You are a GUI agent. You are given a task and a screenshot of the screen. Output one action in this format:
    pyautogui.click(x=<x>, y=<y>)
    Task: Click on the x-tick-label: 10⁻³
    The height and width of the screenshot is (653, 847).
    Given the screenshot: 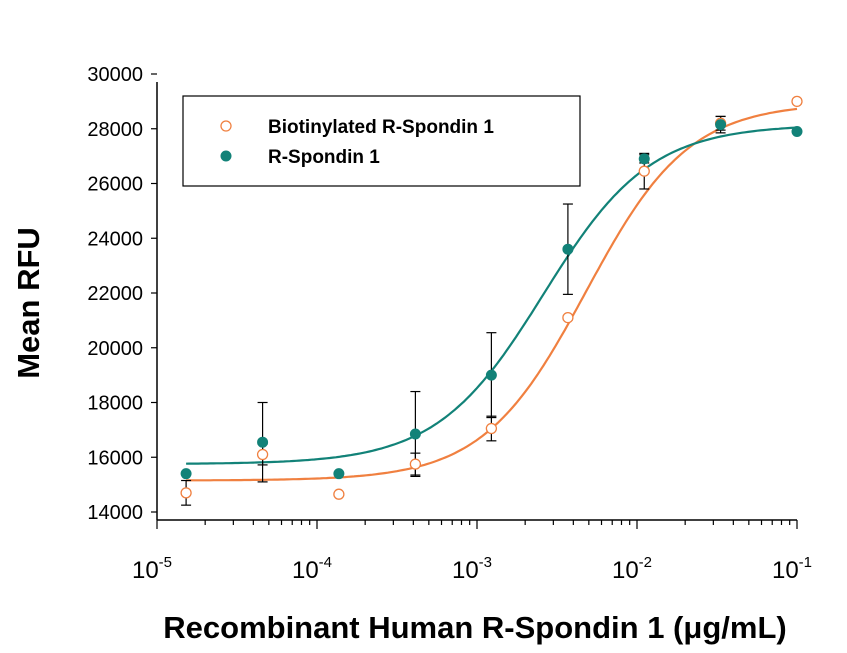 What is the action you would take?
    pyautogui.click(x=472, y=569)
    